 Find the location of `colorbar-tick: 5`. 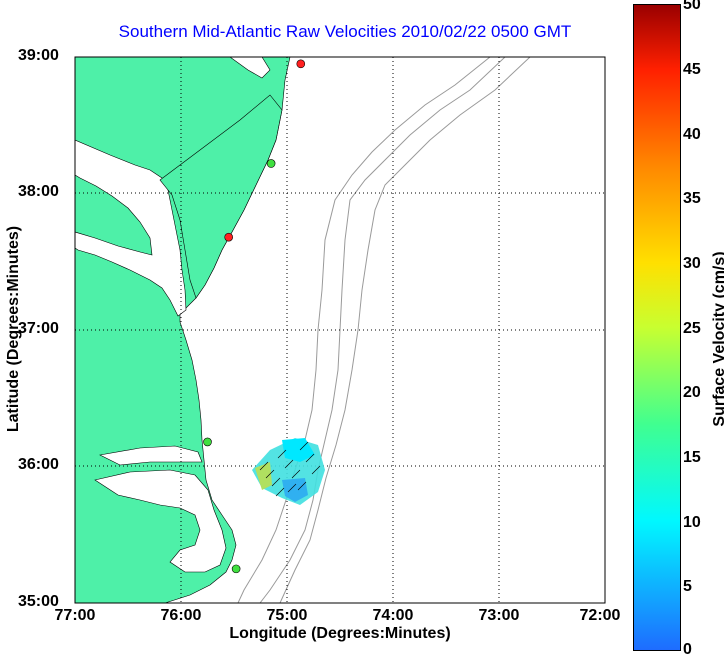

colorbar-tick: 5 is located at coordinates (687, 586).